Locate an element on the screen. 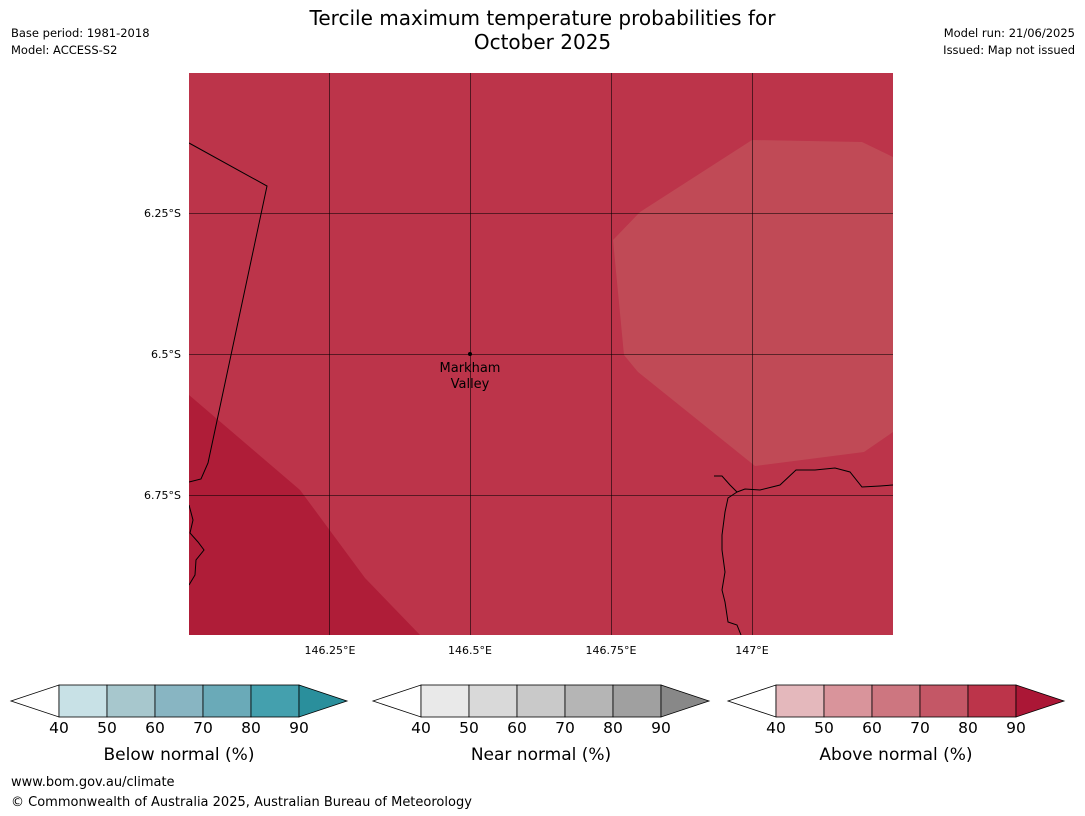 This screenshot has width=1085, height=816. colorbar-near-normal-tick-label: 40 is located at coordinates (421, 728).